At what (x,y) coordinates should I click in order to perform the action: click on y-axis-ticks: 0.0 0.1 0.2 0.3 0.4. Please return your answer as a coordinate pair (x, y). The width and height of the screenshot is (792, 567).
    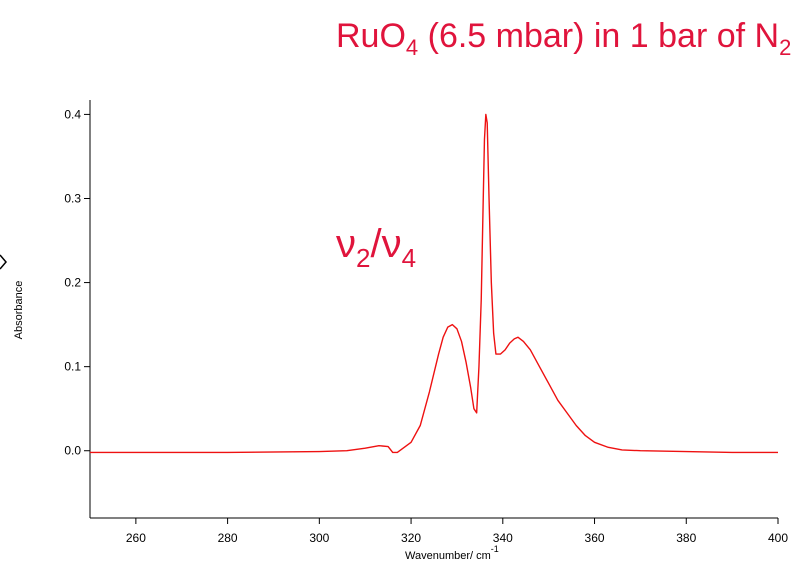
    Looking at the image, I should click on (77, 282).